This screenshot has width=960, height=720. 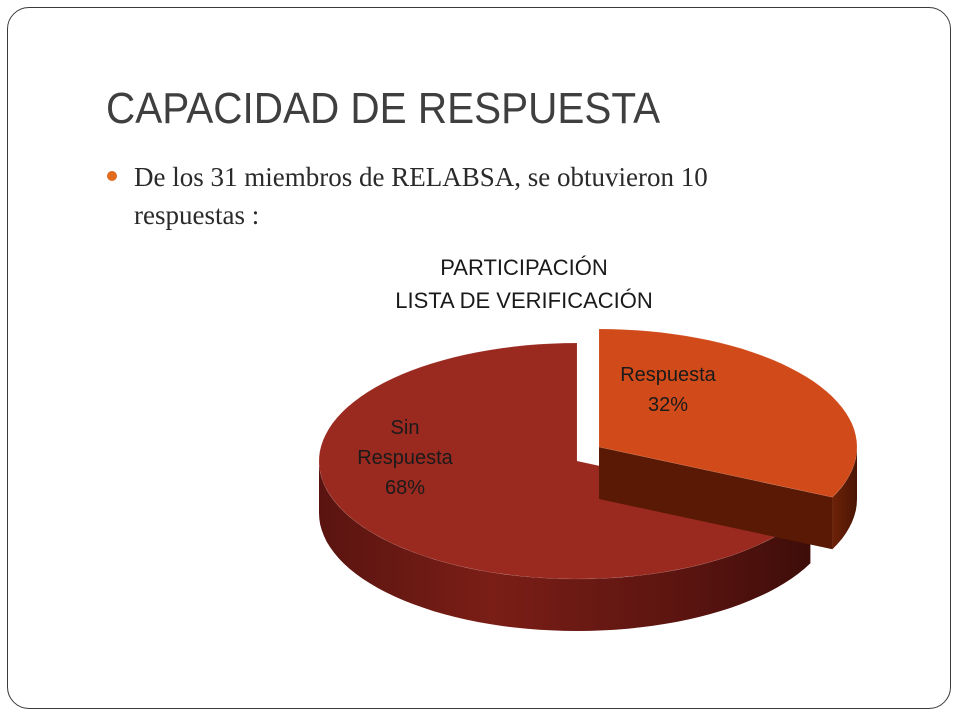 What do you see at coordinates (728, 413) in the screenshot?
I see `pie-slice-respuesta` at bounding box center [728, 413].